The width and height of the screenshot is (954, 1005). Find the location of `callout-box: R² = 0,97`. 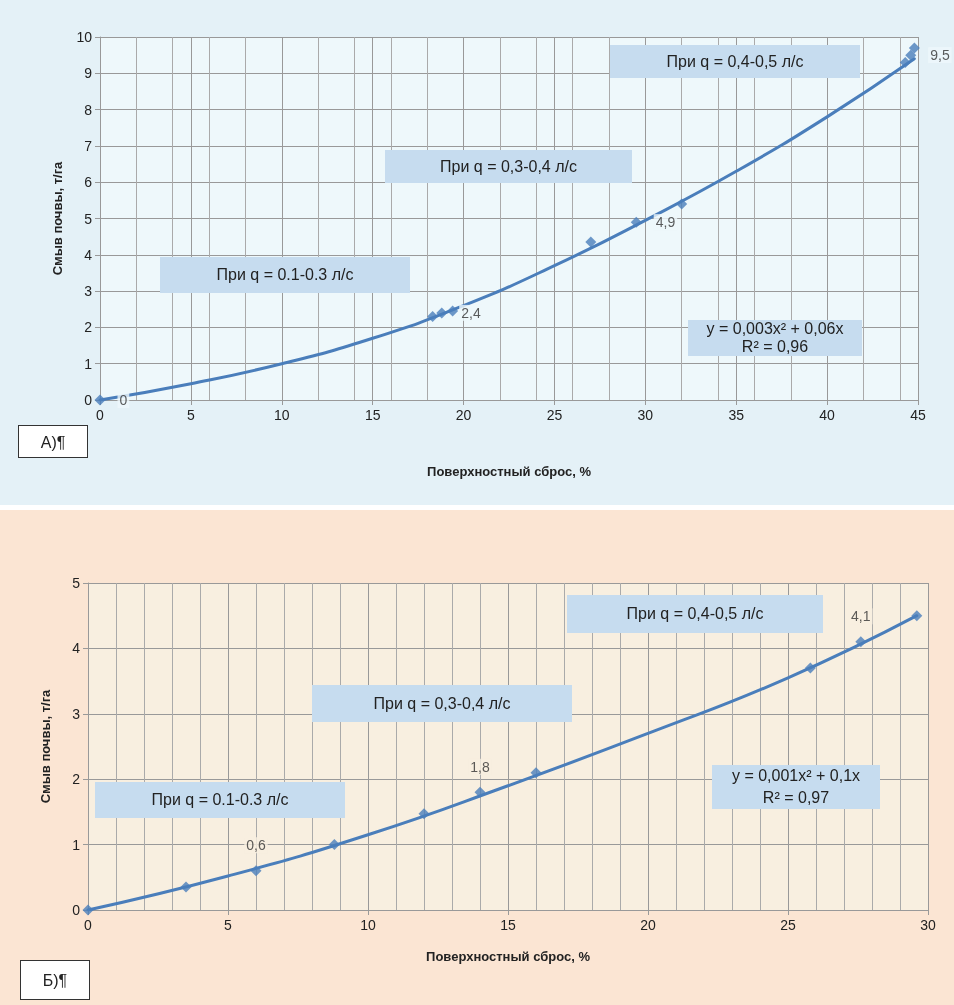

callout-box: R² = 0,97 is located at coordinates (796, 798).